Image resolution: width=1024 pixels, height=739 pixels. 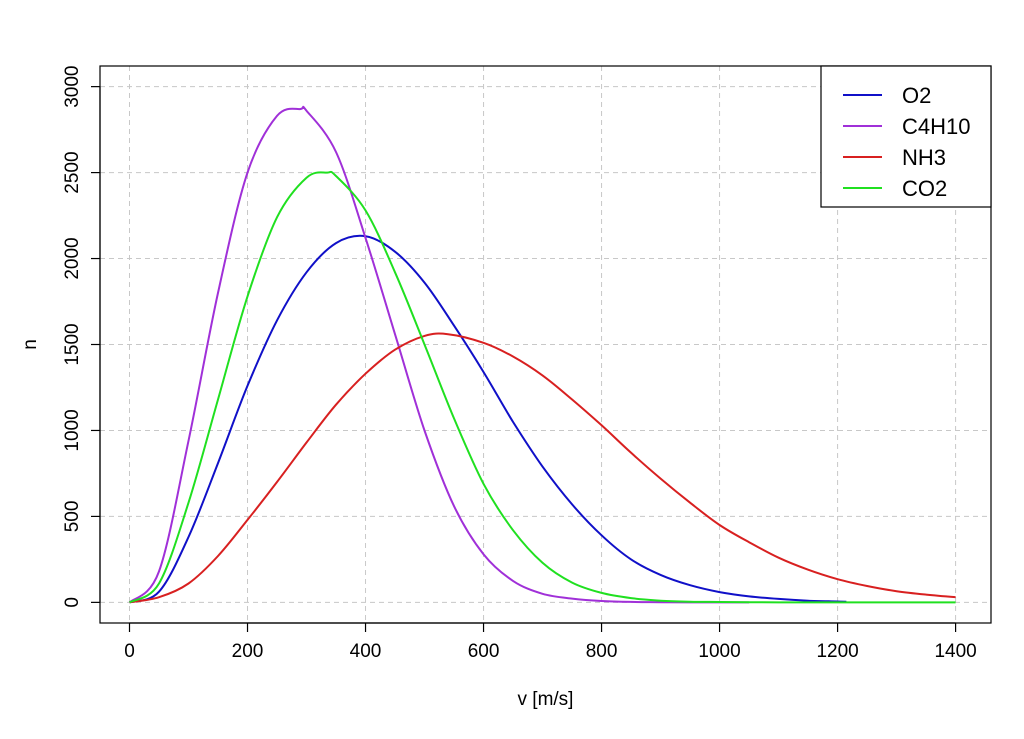 I want to click on x-tick-label: 1000, so click(x=719, y=651).